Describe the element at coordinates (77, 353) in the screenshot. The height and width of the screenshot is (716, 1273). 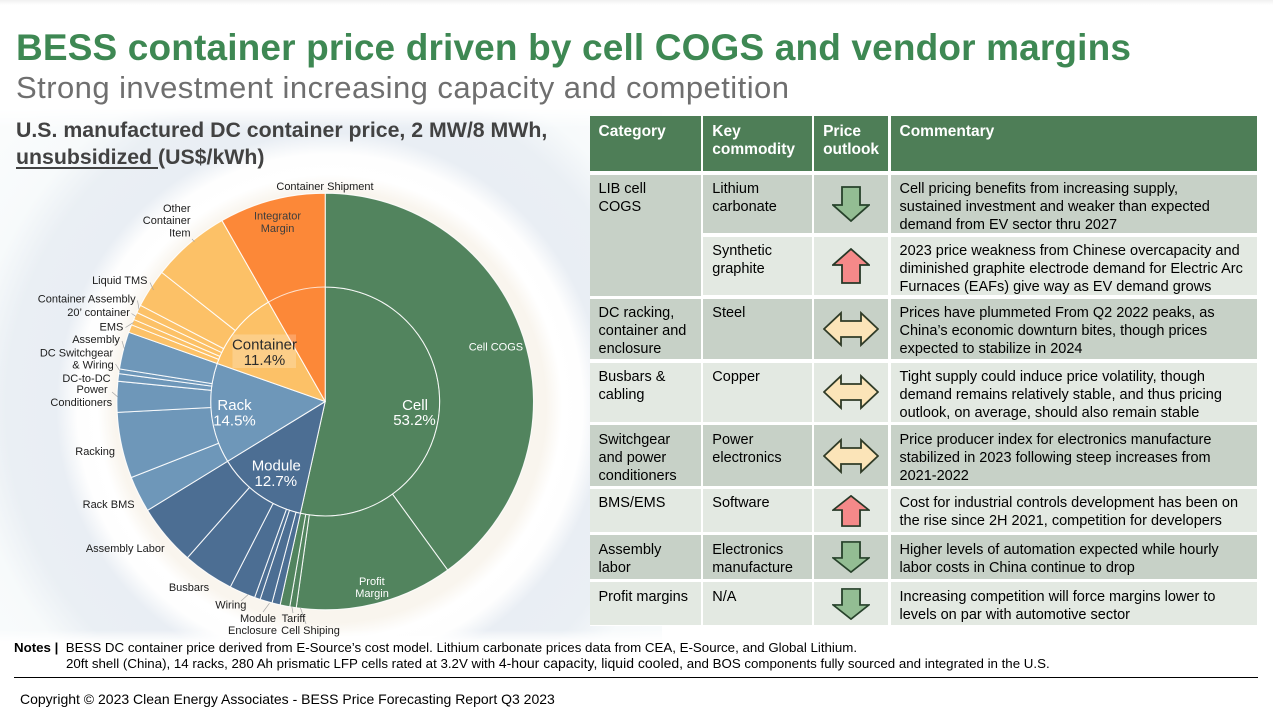
I see `svg-text: DC Switchgear` at that location.